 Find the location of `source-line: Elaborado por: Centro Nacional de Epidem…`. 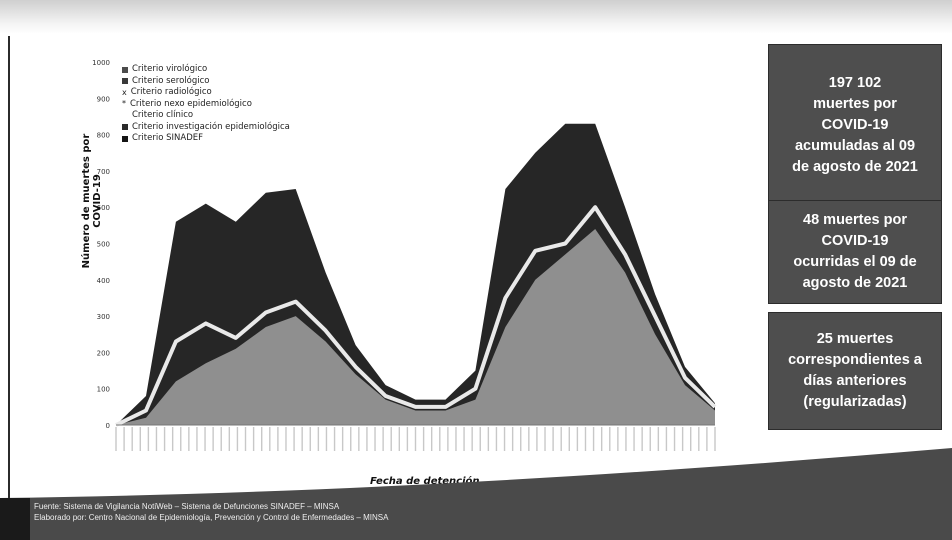

source-line: Elaborado por: Centro Nacional de Epidem… is located at coordinates (211, 517).